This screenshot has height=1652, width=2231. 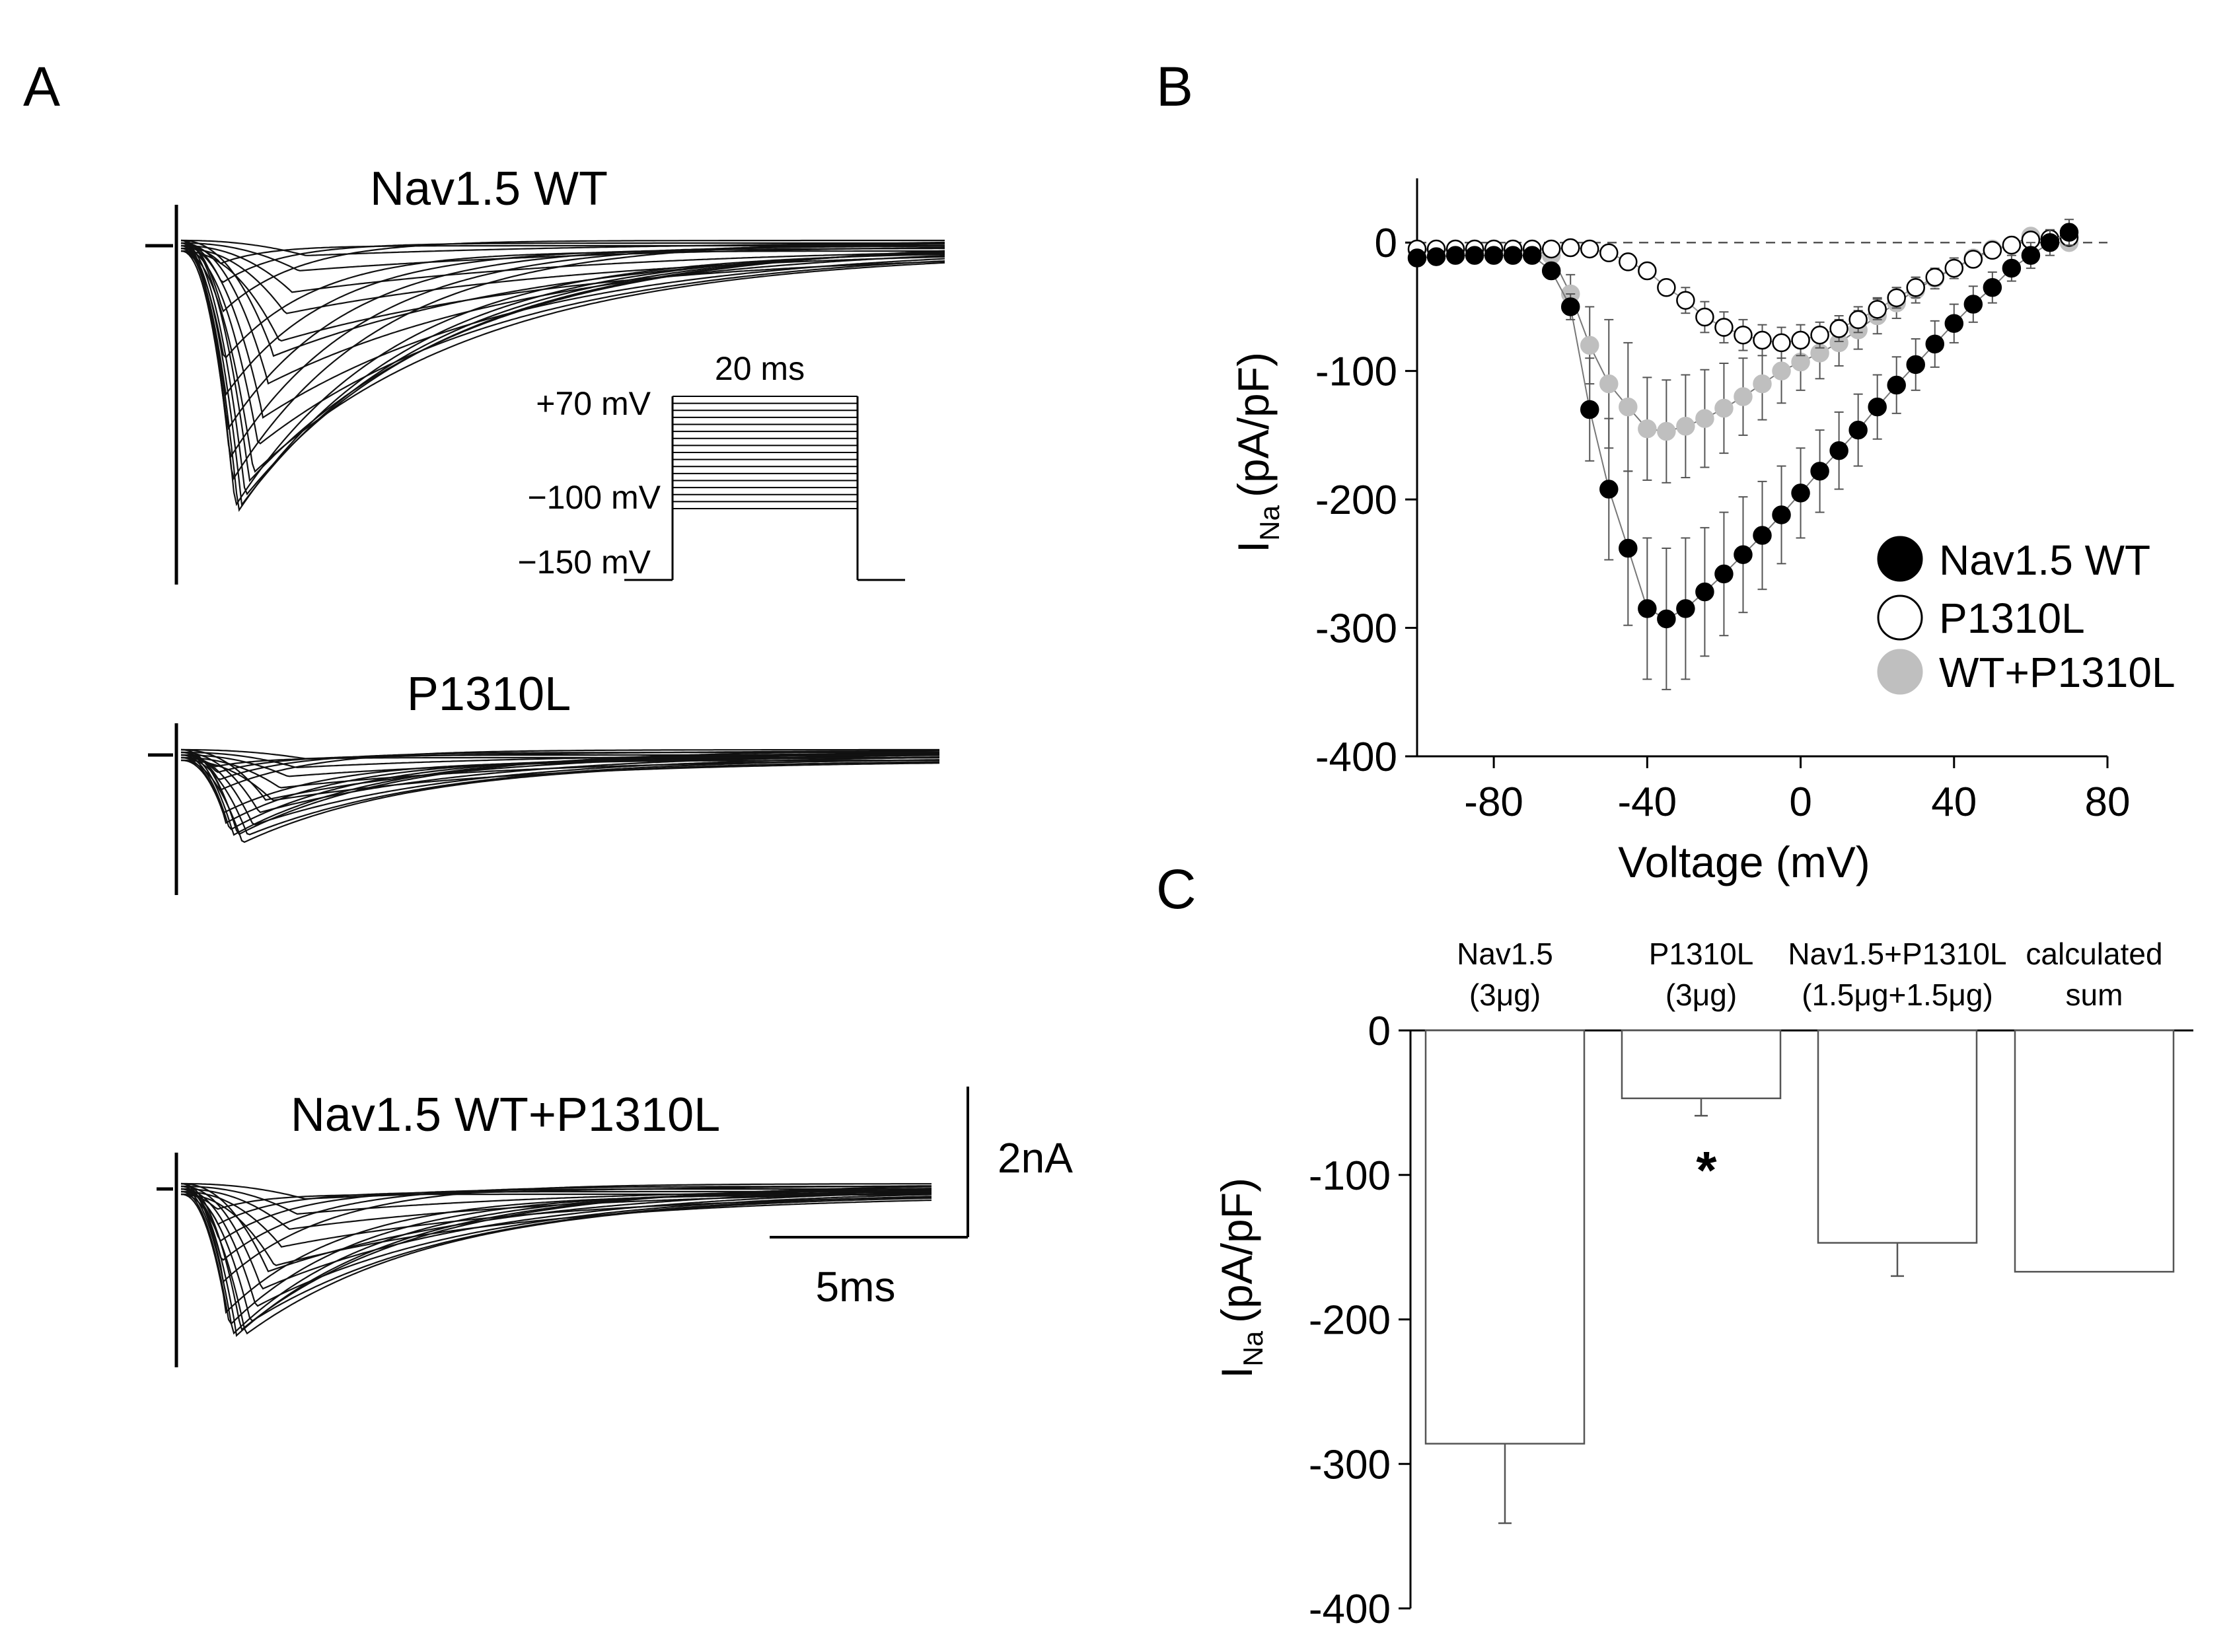 I want to click on legend-marker-p1310l, so click(x=1900, y=617).